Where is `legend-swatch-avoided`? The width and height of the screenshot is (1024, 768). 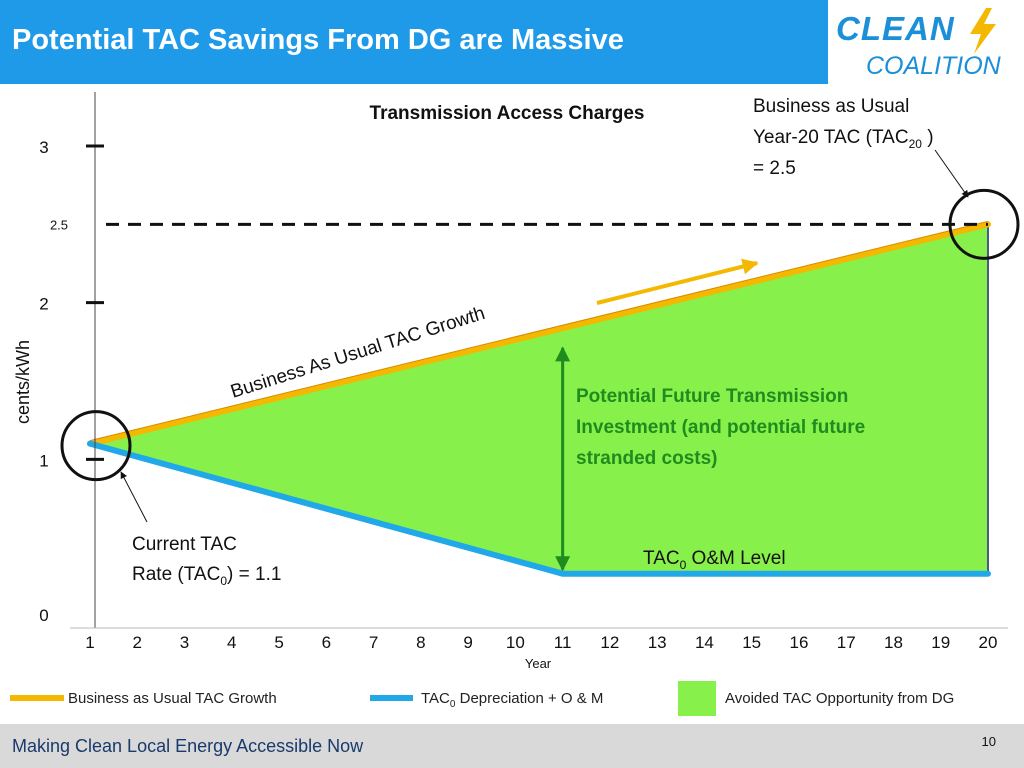 legend-swatch-avoided is located at coordinates (697, 698).